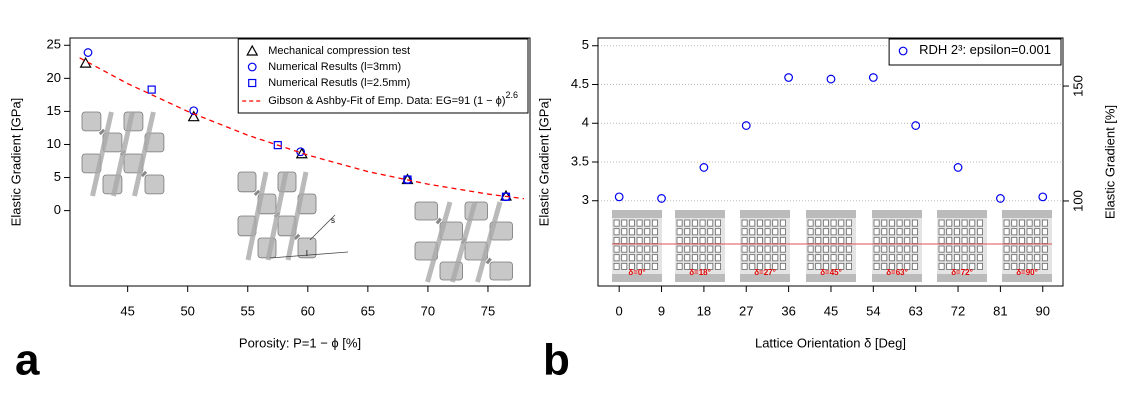 The image size is (1137, 403). I want to click on y-tick-label: 4.5, so click(580, 83).